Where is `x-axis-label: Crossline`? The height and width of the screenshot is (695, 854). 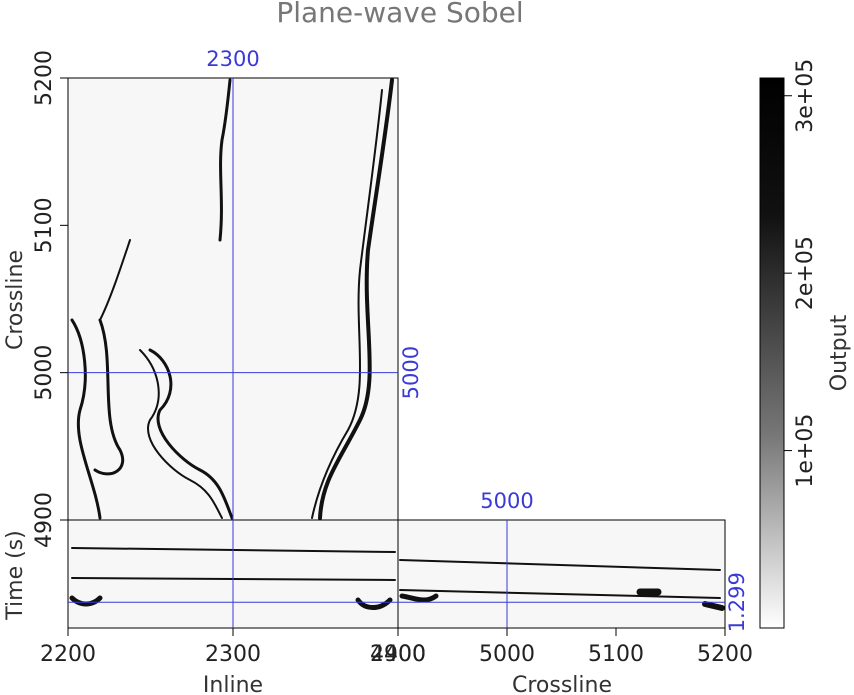
x-axis-label: Crossline is located at coordinates (562, 684).